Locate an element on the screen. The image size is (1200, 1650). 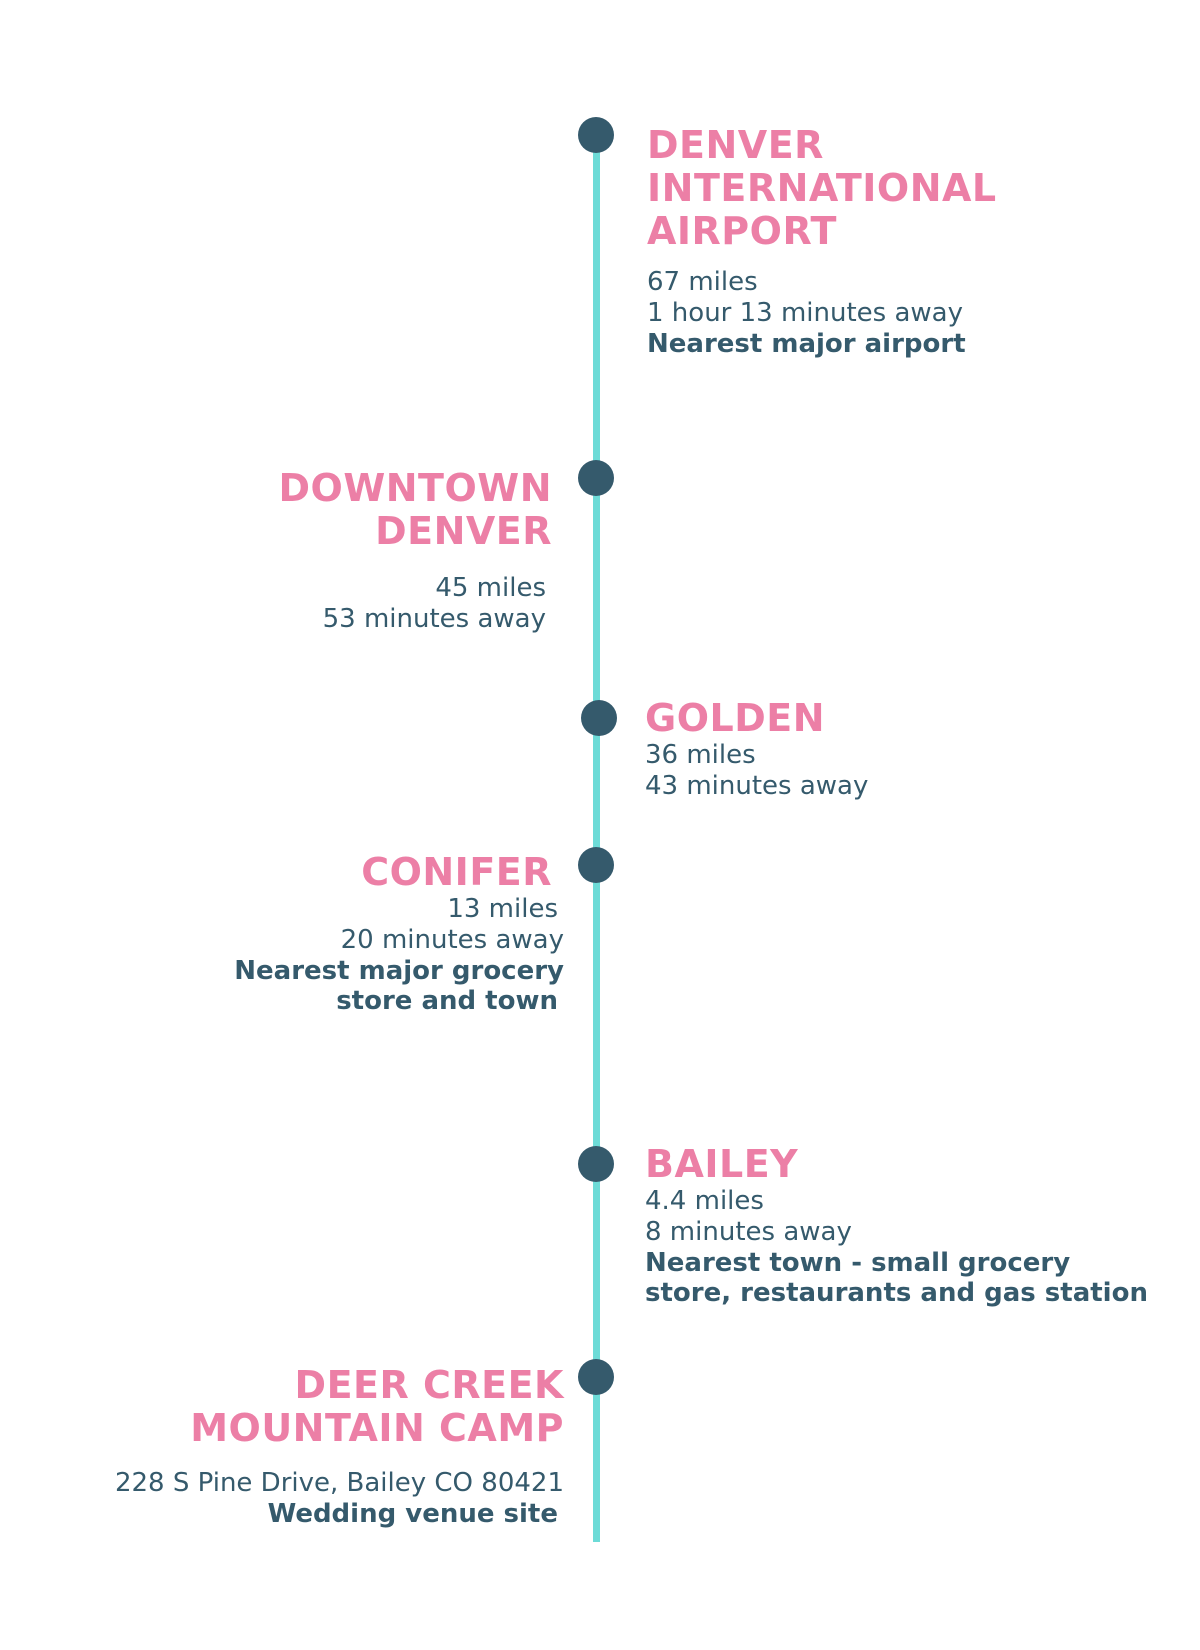
stop-distance: 67 miles is located at coordinates (702, 282).